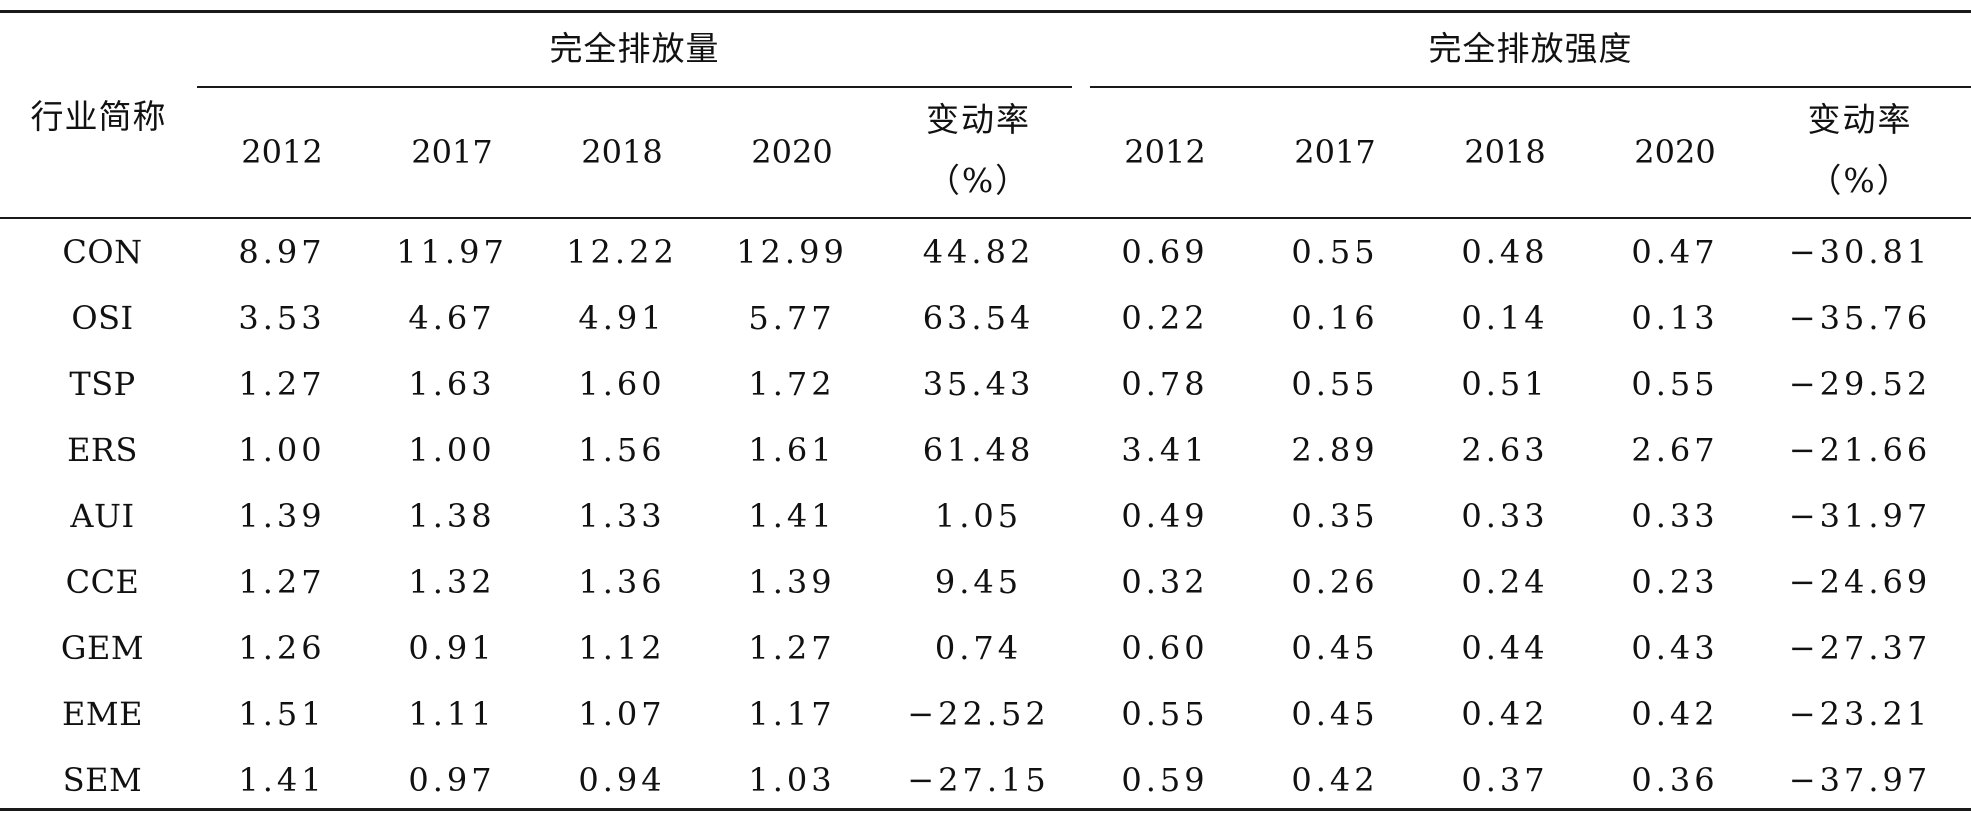 Image resolution: width=1971 pixels, height=820 pixels. What do you see at coordinates (622, 516) in the screenshot?
I see `table-cell: 1.33` at bounding box center [622, 516].